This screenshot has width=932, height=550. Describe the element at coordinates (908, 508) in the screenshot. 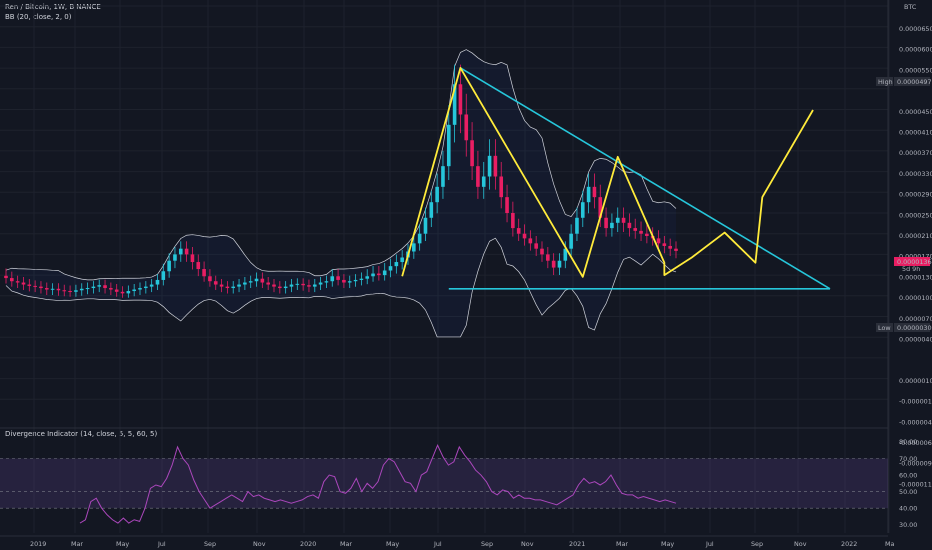

I see `oscillator-tick-label: 40.00` at that location.